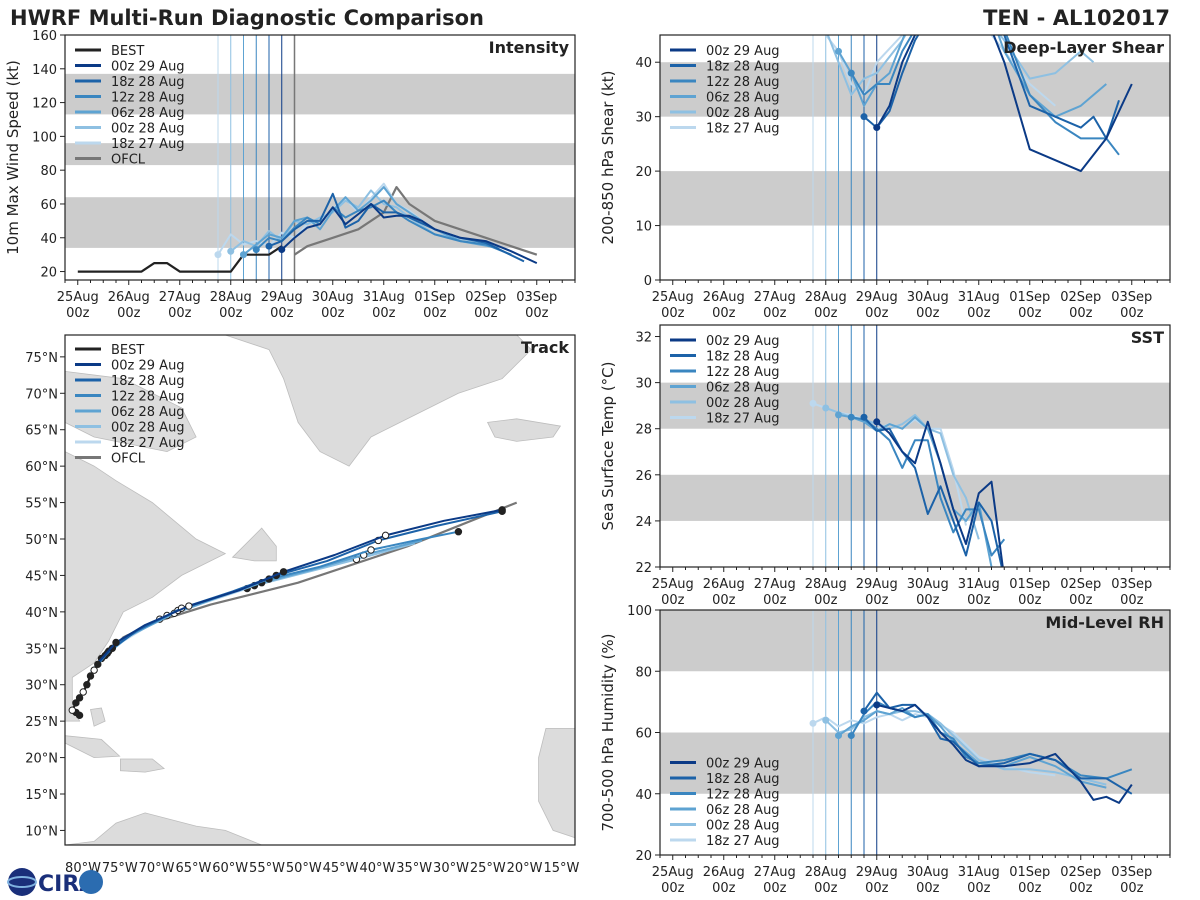  What do you see at coordinates (743, 357) in the screenshot?
I see `legend-label: 18z 28 Aug` at bounding box center [743, 357].